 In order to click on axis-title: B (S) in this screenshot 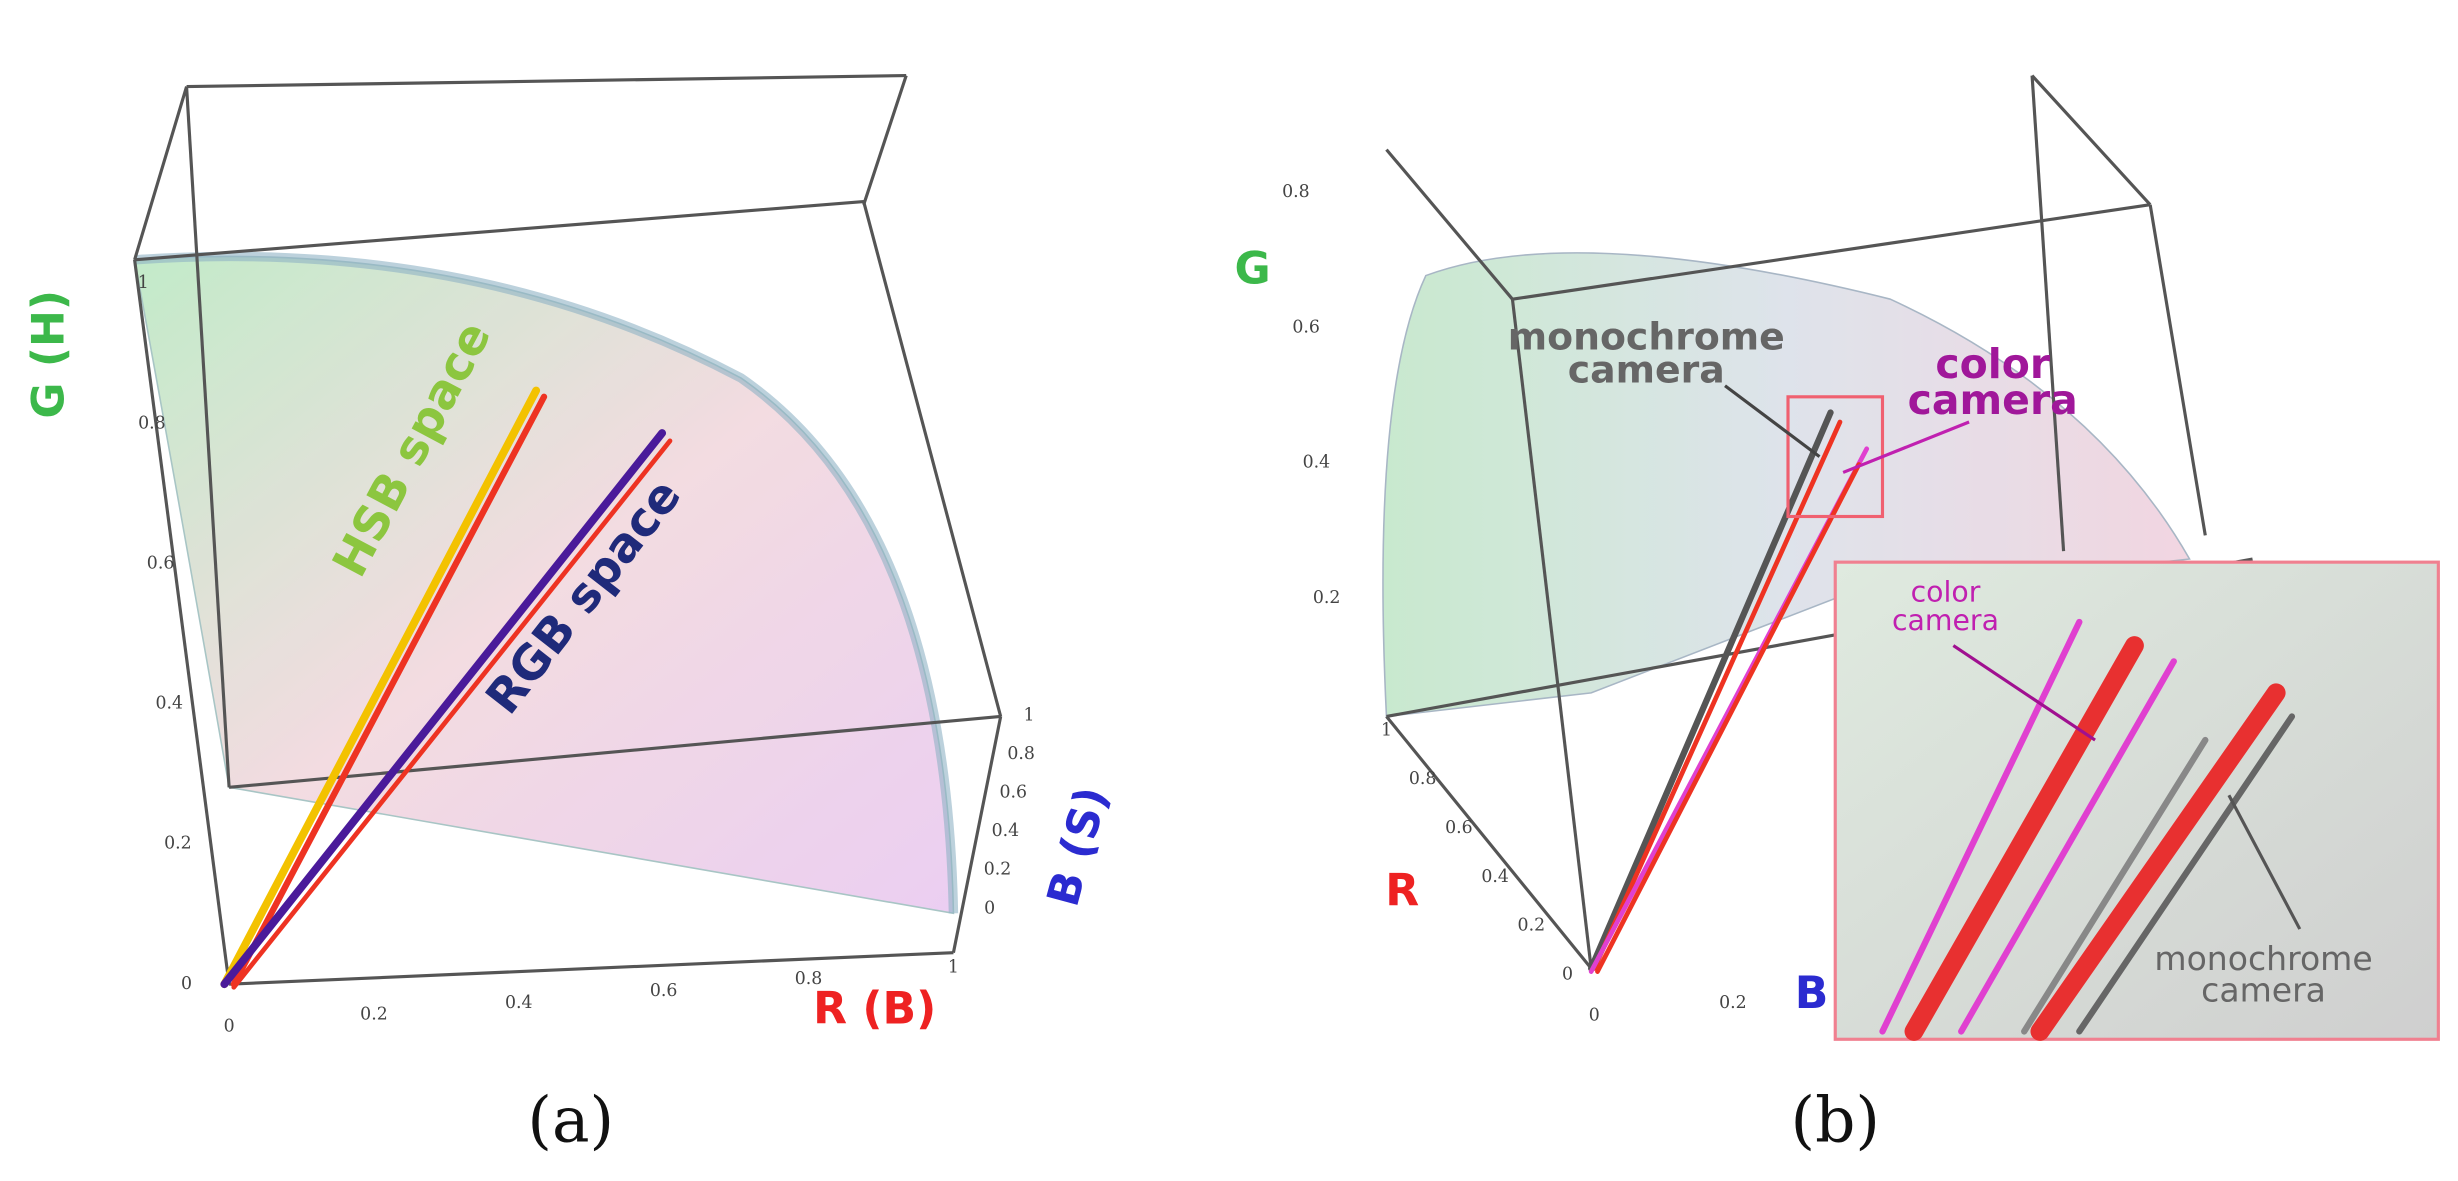, I will do `click(1078, 847)`.